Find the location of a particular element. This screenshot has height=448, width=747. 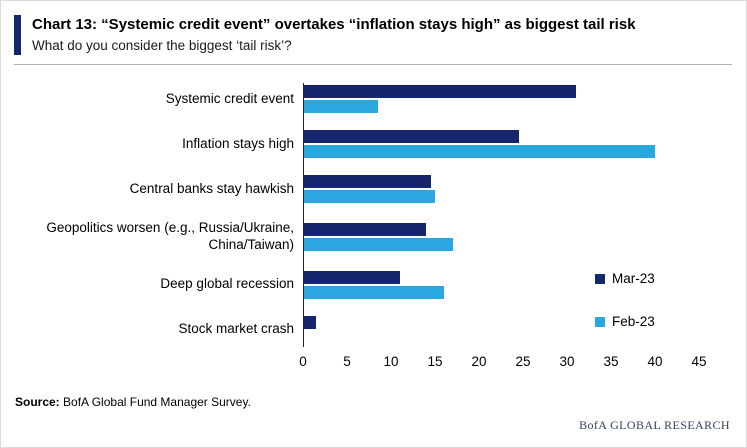

x-tick-label: 15 is located at coordinates (435, 361).